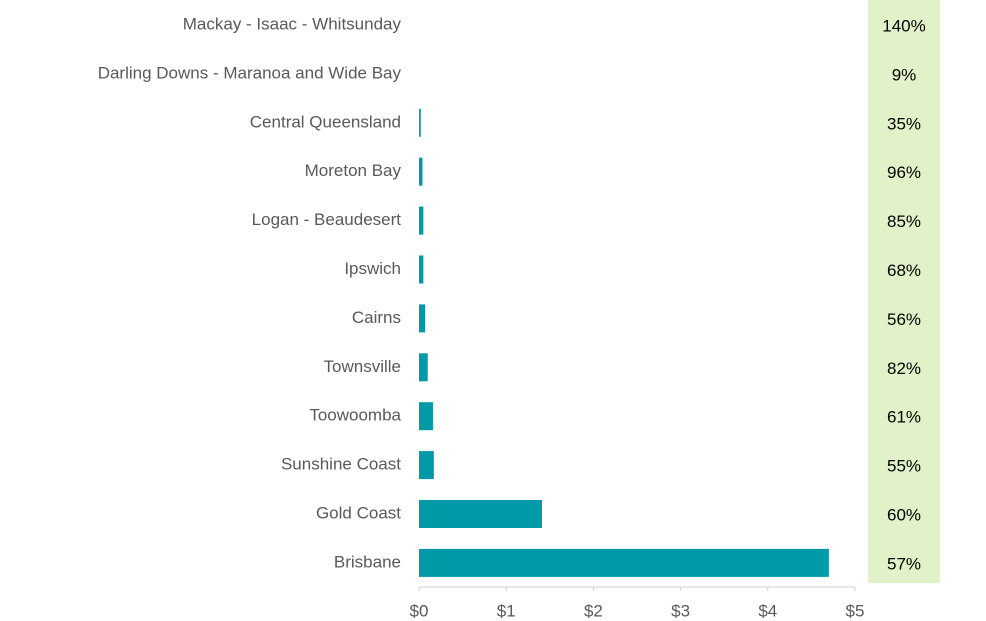 This screenshot has height=621, width=986. I want to click on x-tick-label: $2, so click(593, 610).